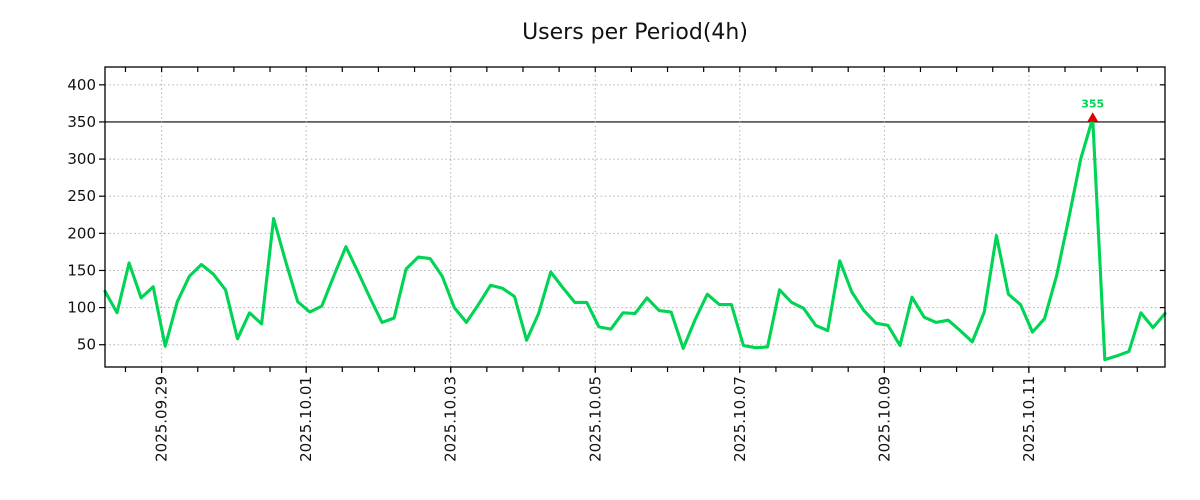 This screenshot has width=1200, height=500. Describe the element at coordinates (81, 308) in the screenshot. I see `y-tick-label: 100` at that location.